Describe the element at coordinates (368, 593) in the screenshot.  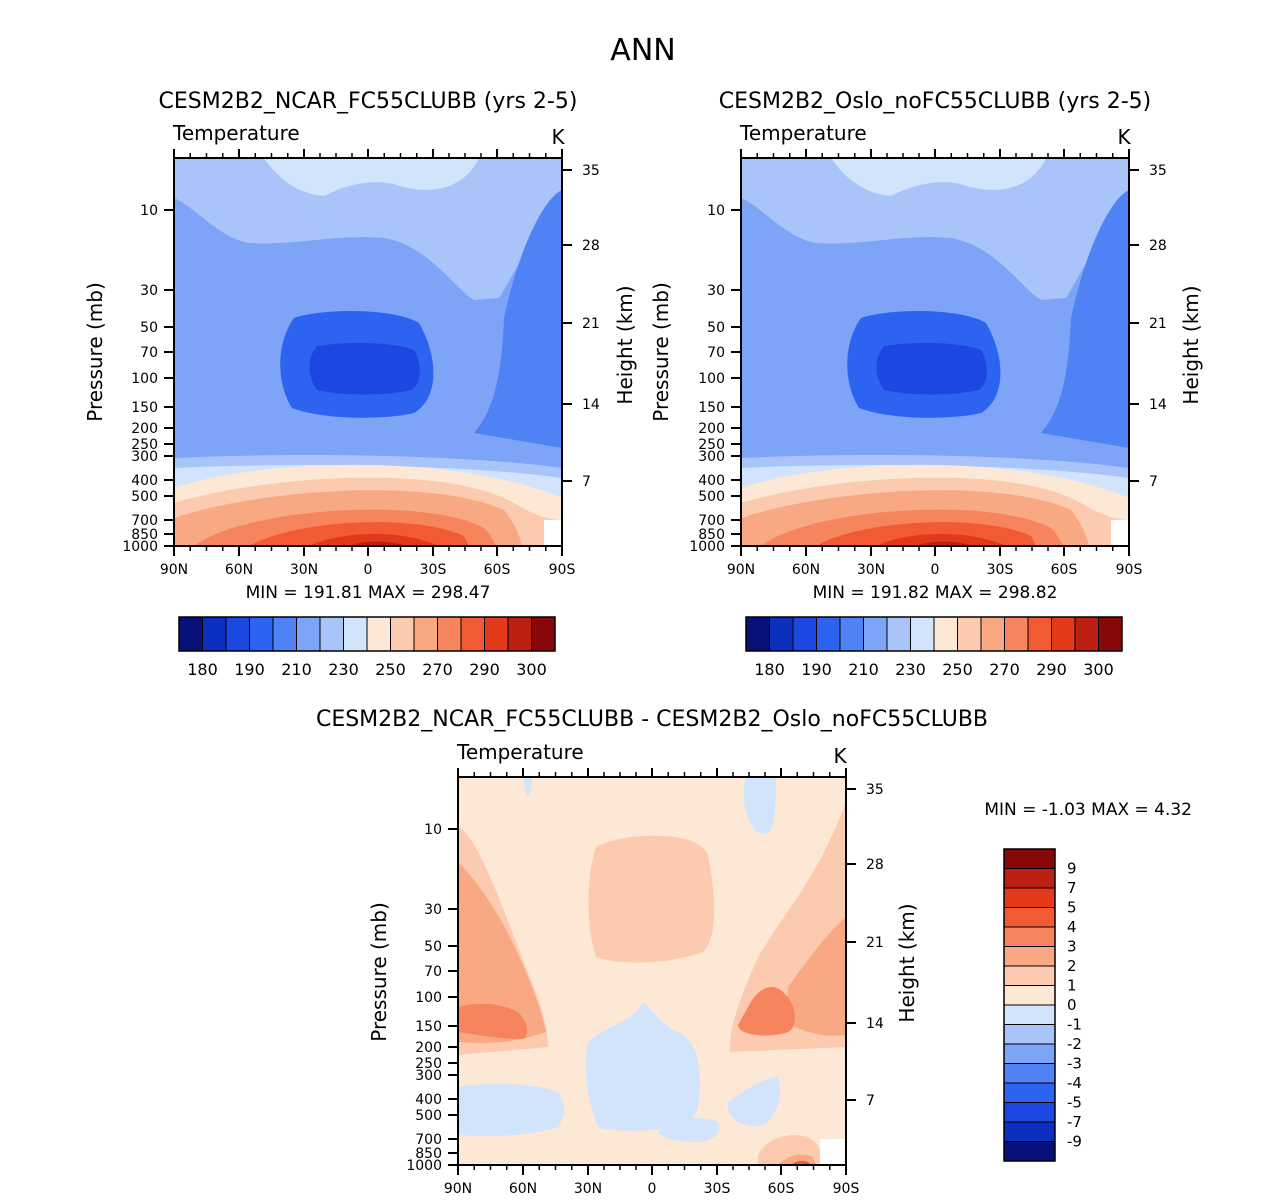
I see `min-max-stats: MIN = 191.81 MAX = 298.47` at that location.